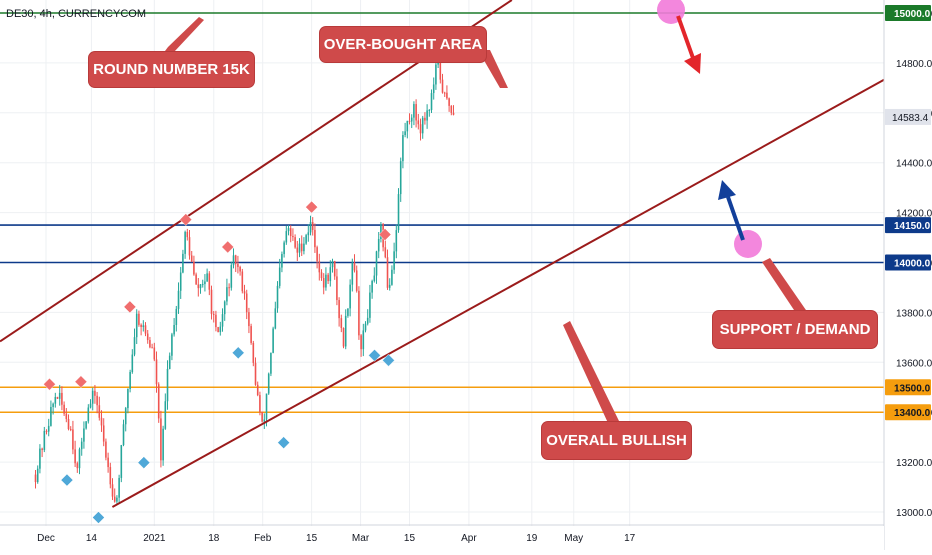 This screenshot has width=932, height=555. What do you see at coordinates (591, 372) in the screenshot?
I see `callout-pointer-bullish` at bounding box center [591, 372].